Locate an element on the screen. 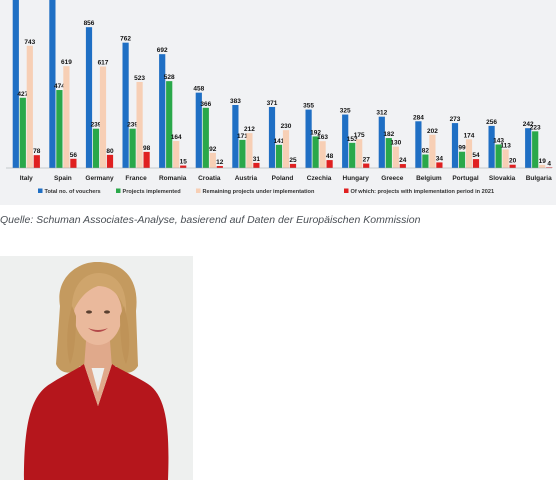 This screenshot has height=480, width=558. data-label: 80 is located at coordinates (110, 151).